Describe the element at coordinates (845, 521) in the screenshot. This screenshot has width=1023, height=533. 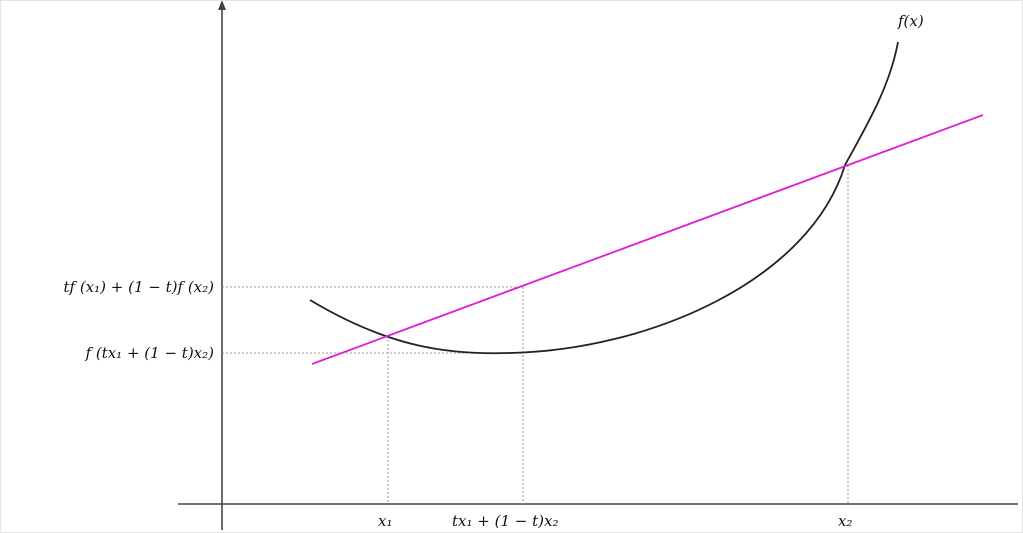
I see `x2-tick-label: x₂` at that location.